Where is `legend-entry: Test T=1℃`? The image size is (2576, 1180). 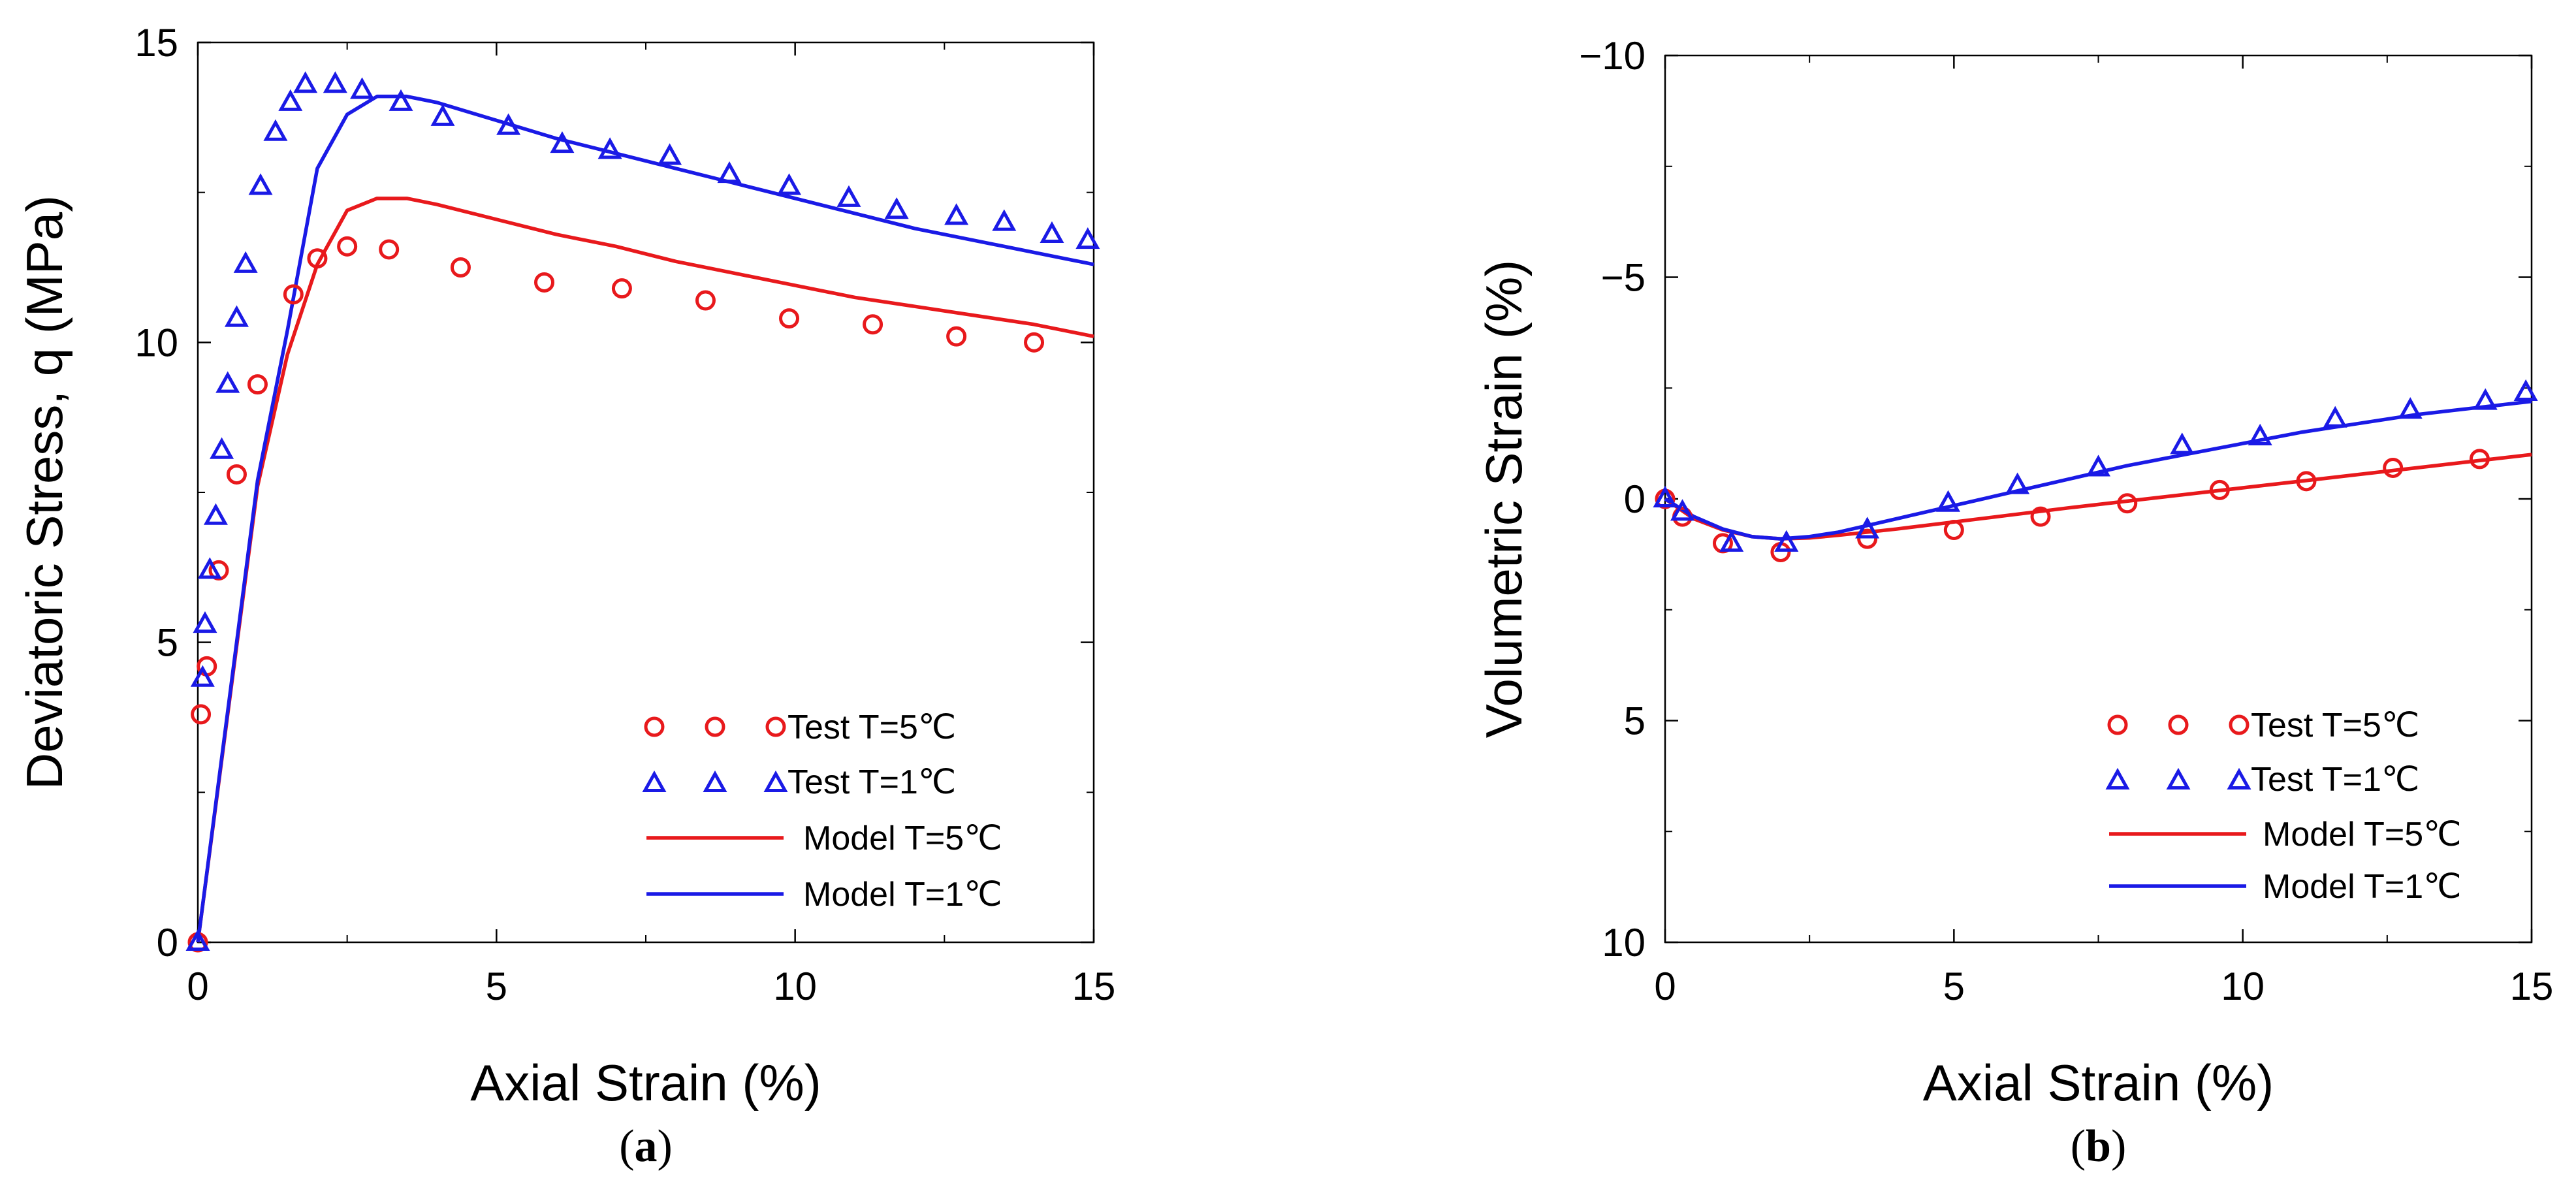 legend-entry: Test T=1℃ is located at coordinates (872, 782).